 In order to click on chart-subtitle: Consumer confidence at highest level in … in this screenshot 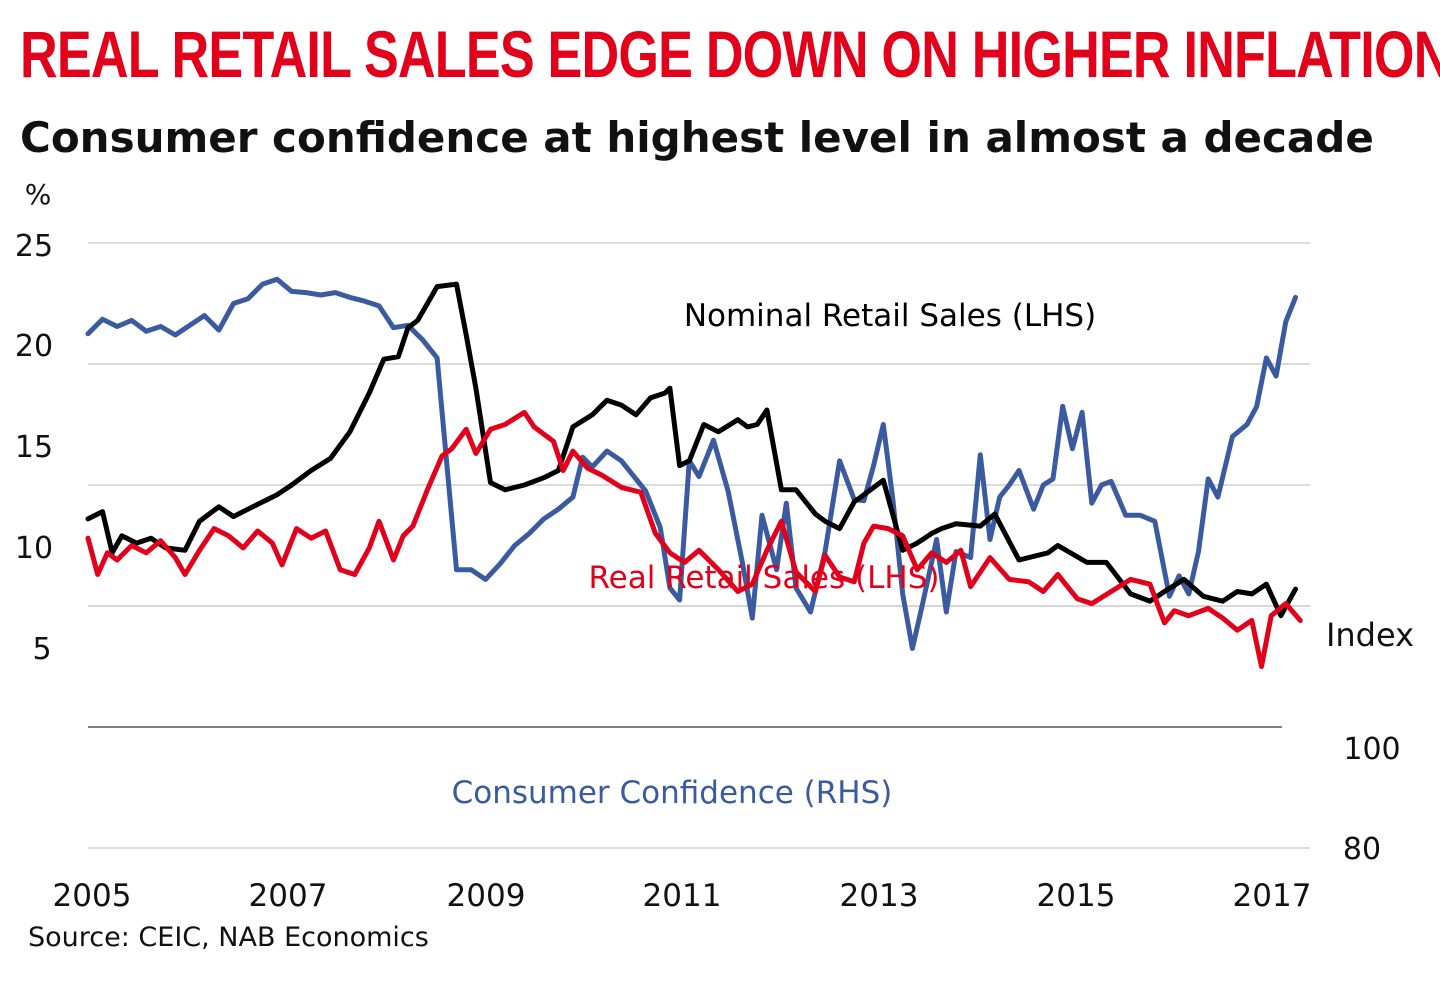, I will do `click(697, 137)`.